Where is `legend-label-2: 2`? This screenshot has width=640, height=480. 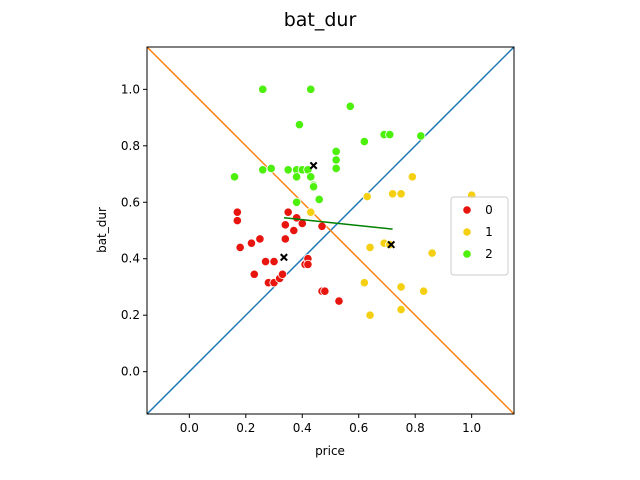
legend-label-2: 2 is located at coordinates (489, 254).